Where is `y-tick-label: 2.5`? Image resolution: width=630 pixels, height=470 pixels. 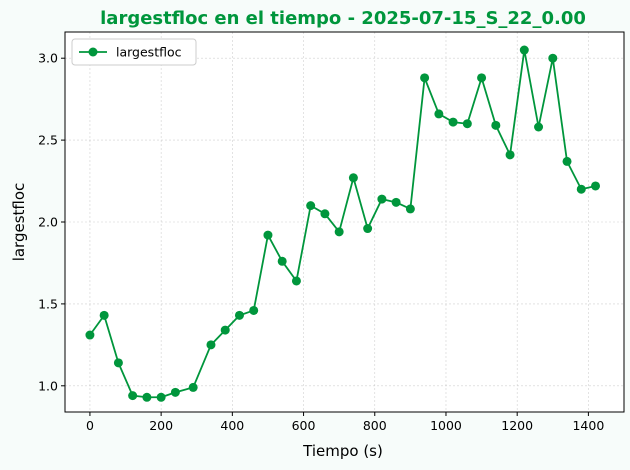 y-tick-label: 2.5 is located at coordinates (48, 140).